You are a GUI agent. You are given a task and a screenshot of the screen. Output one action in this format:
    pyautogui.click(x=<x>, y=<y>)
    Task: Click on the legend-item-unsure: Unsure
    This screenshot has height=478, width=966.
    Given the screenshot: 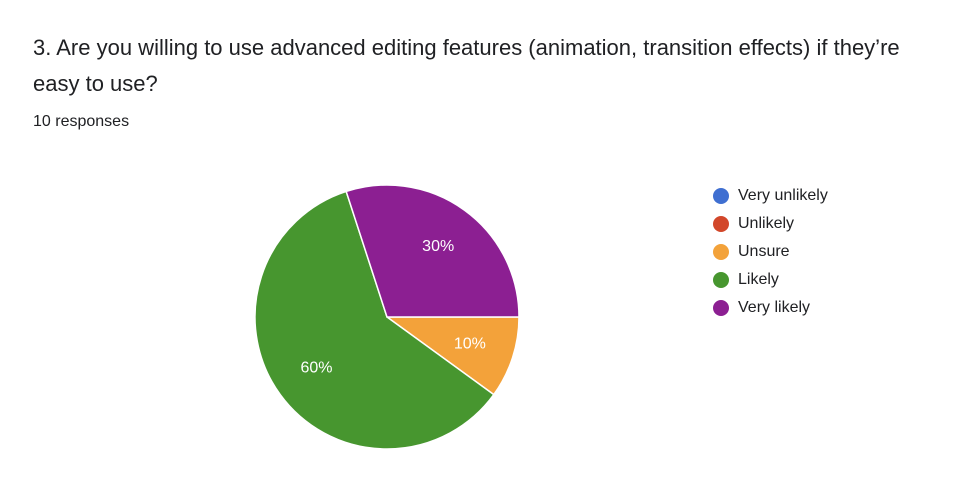 What is the action you would take?
    pyautogui.click(x=770, y=252)
    